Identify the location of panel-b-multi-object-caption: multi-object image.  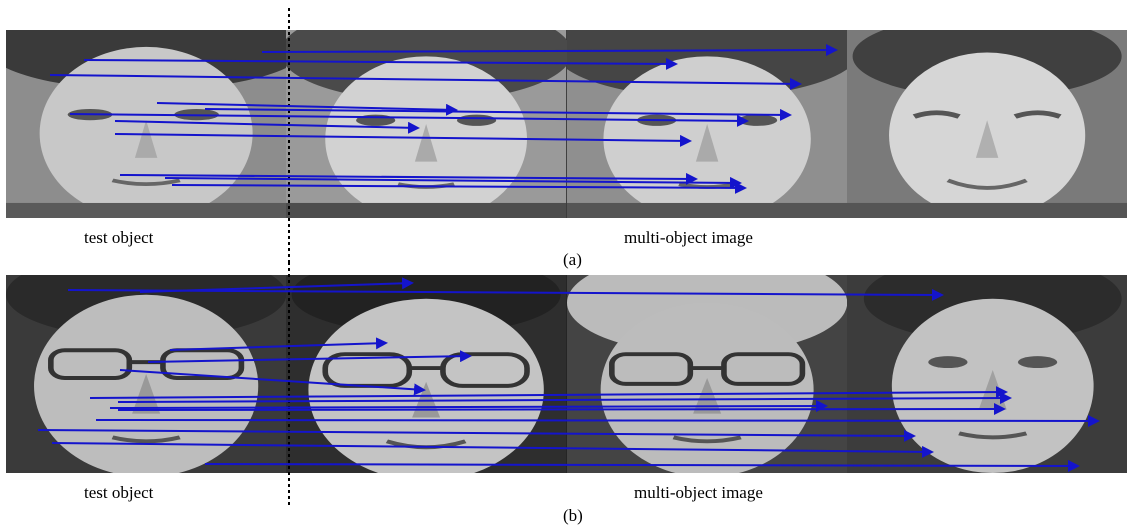
(698, 492).